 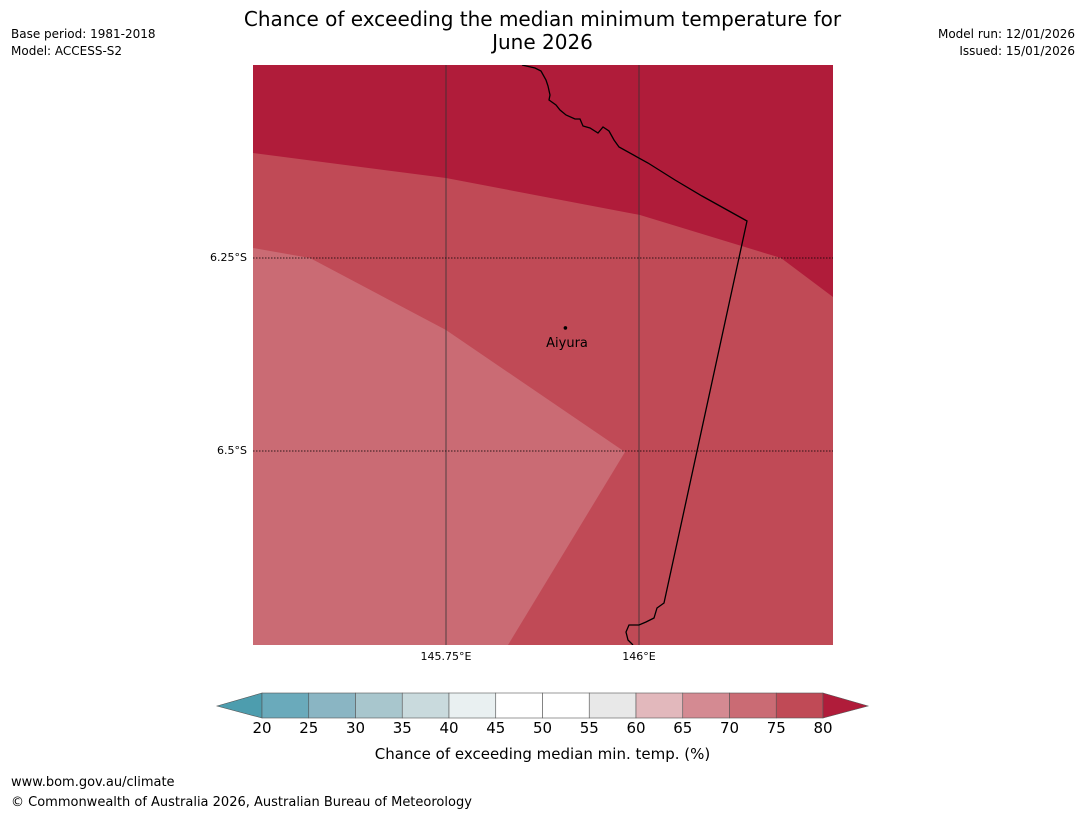 I want to click on title-line-2: June 2026, so click(x=542, y=42).